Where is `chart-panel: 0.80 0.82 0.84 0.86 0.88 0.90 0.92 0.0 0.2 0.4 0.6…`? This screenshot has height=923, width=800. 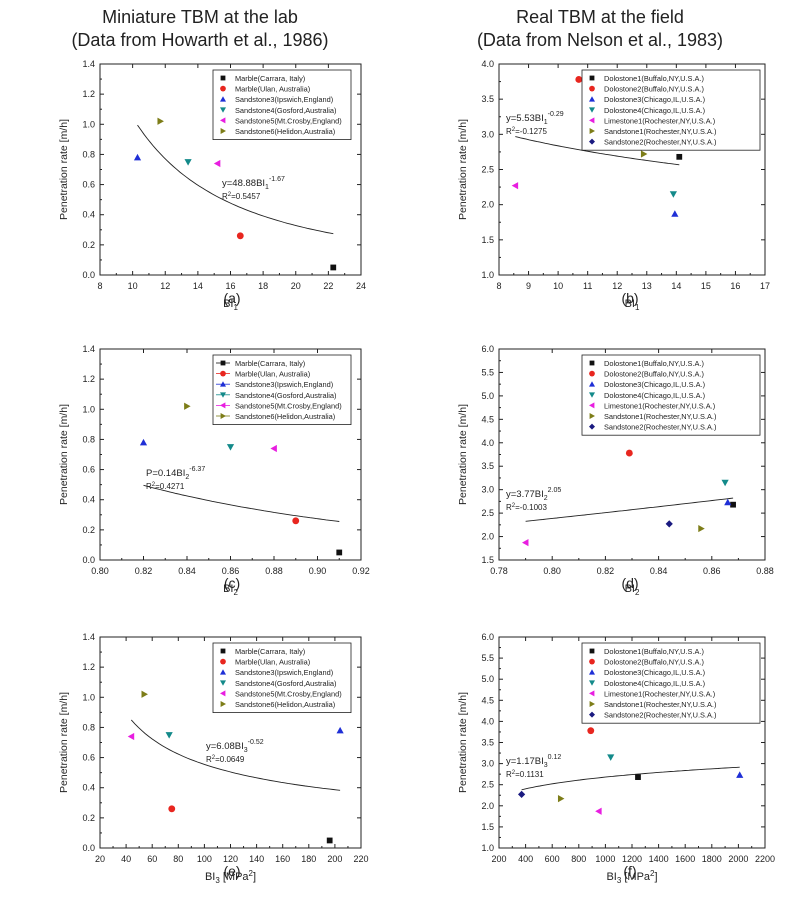
chart-panel: 0.80 0.82 0.84 0.86 0.88 0.90 0.92 0.0 0.2 0.4 0.6… is located at coordinates (214, 470).